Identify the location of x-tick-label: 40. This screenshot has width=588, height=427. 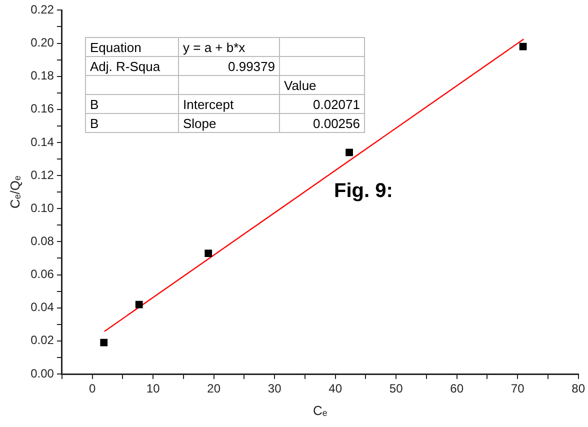
(335, 389).